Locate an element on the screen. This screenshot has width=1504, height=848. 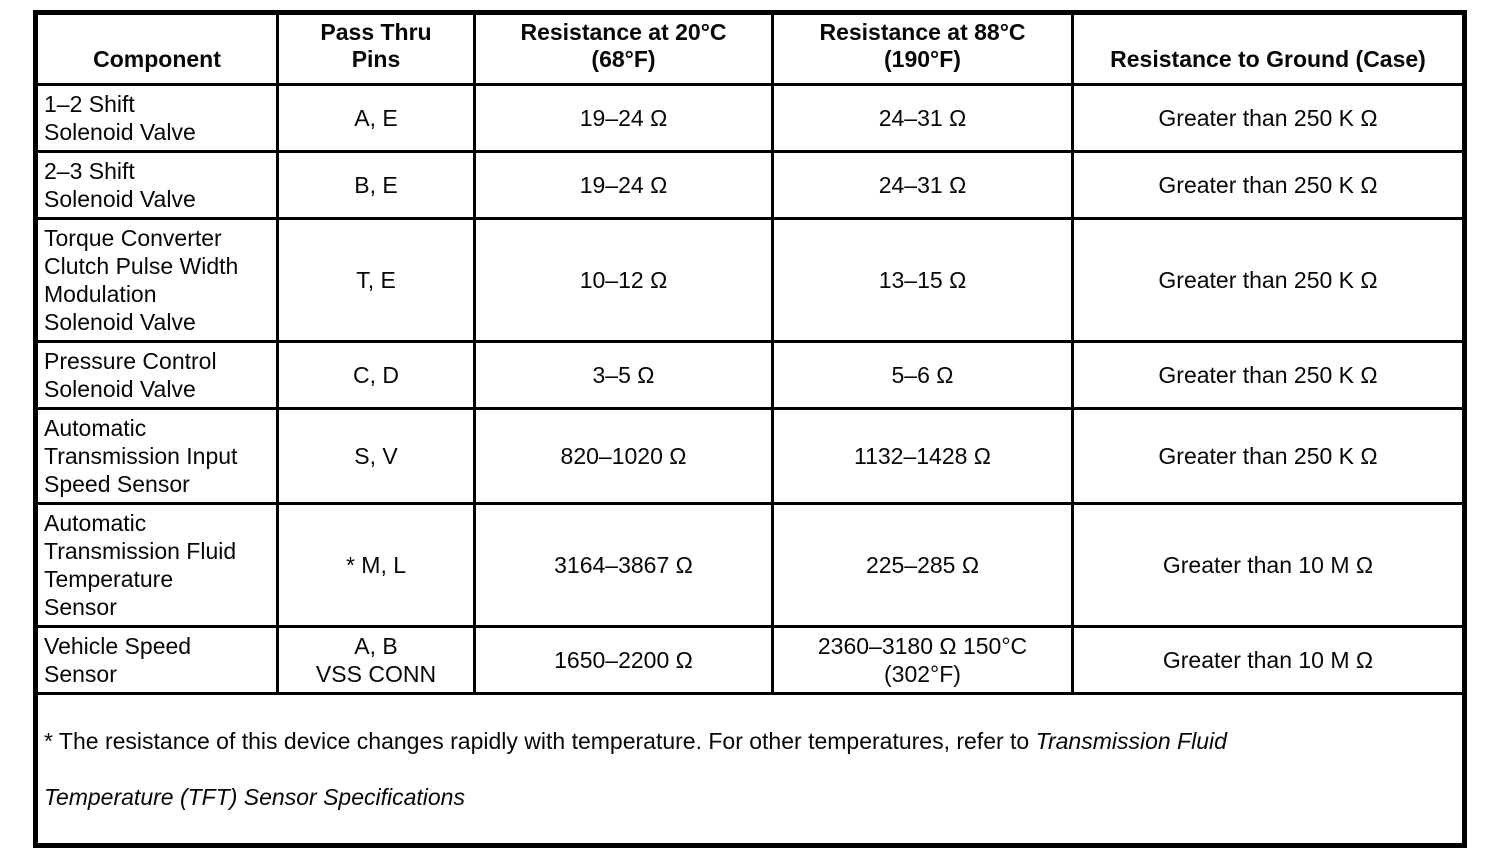
column-header-pass-thru-pins: Pass Thru Pins is located at coordinates (376, 48).